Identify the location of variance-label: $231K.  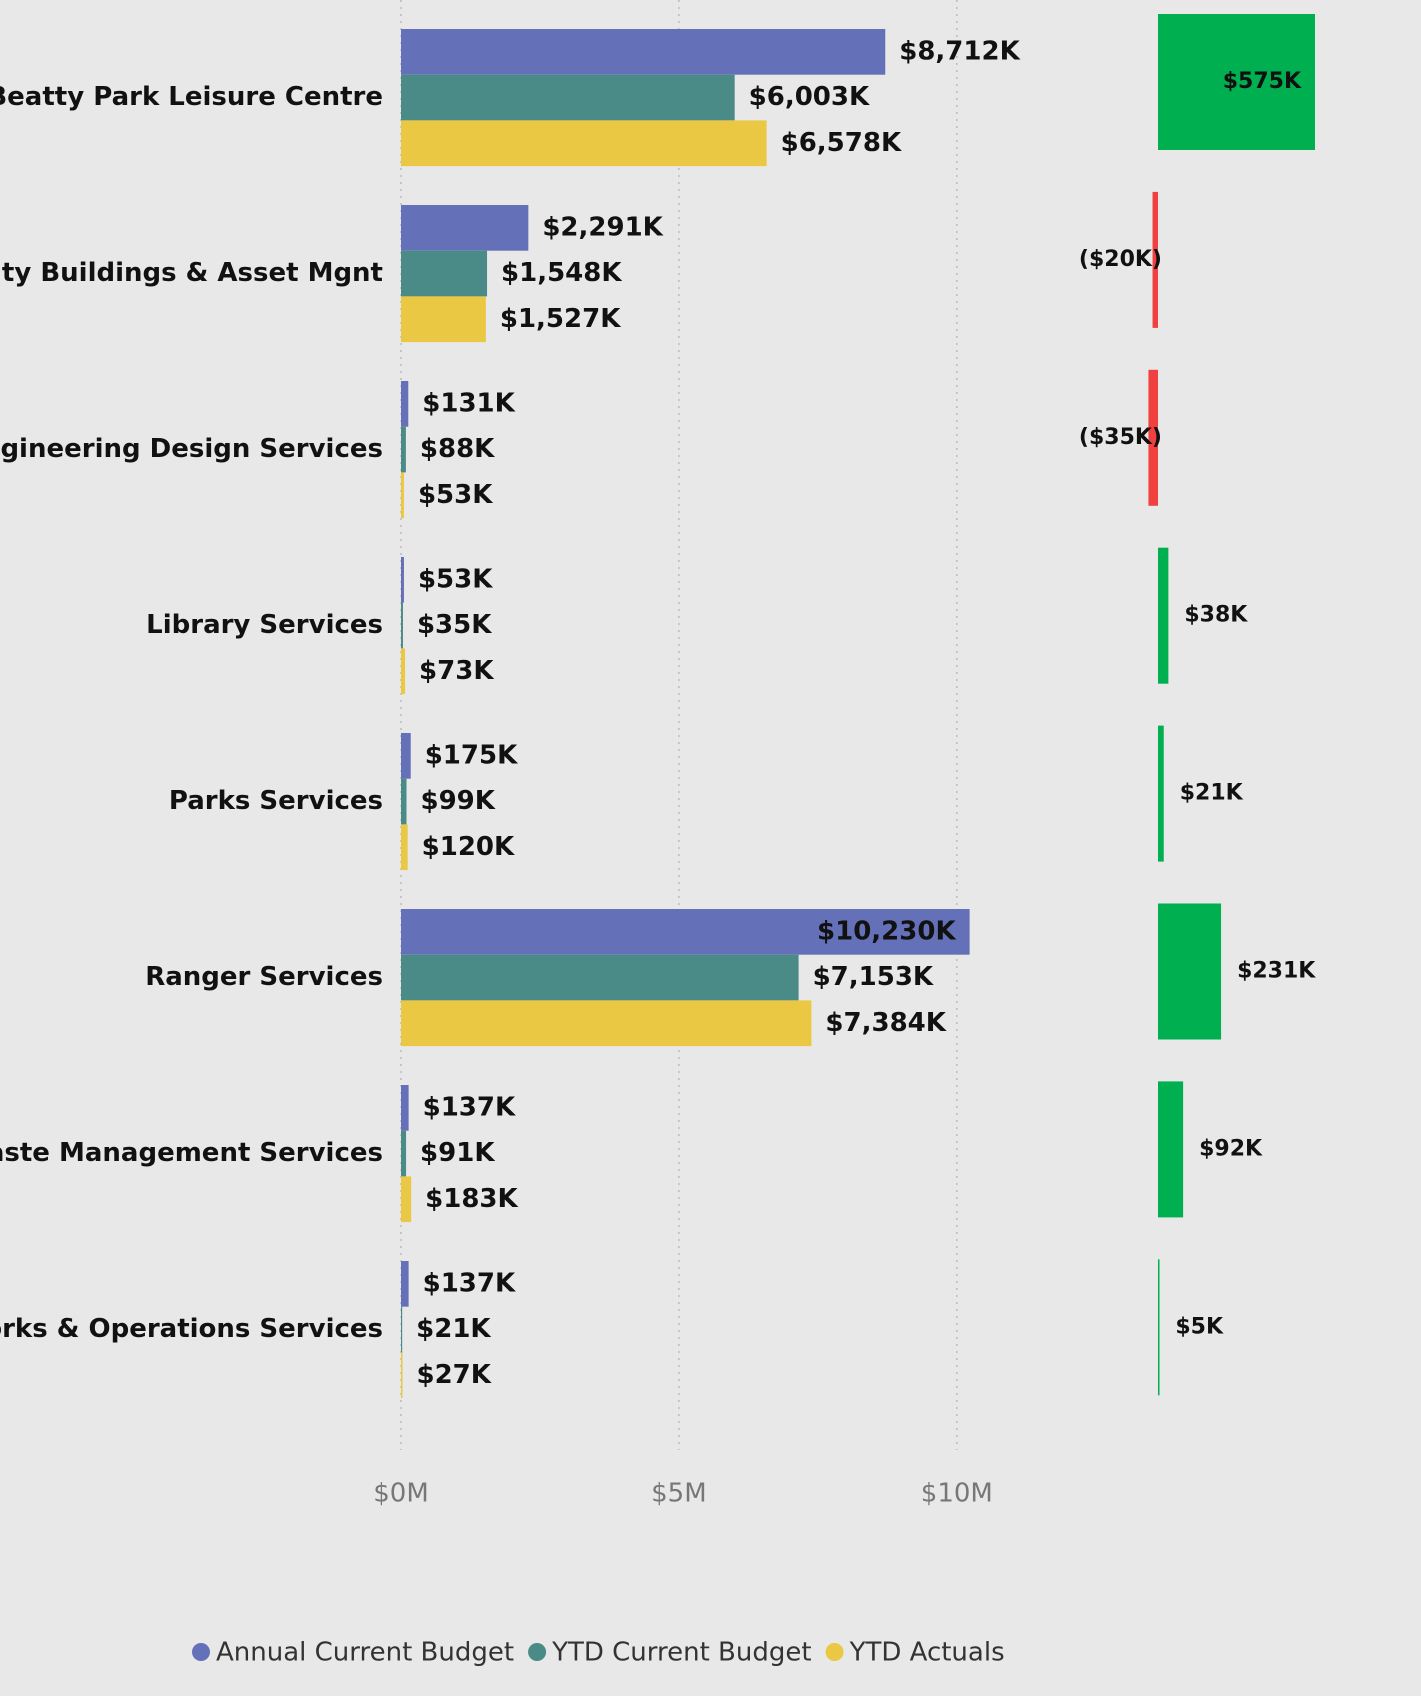
(1276, 971).